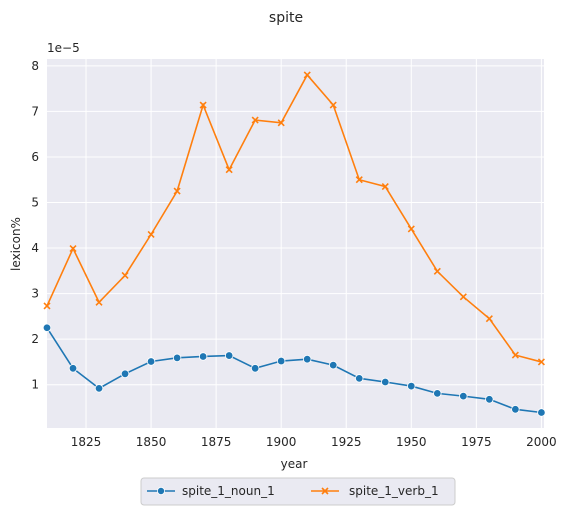 Image resolution: width=563 pixels, height=515 pixels. I want to click on x-tick-label: 1925, so click(346, 442).